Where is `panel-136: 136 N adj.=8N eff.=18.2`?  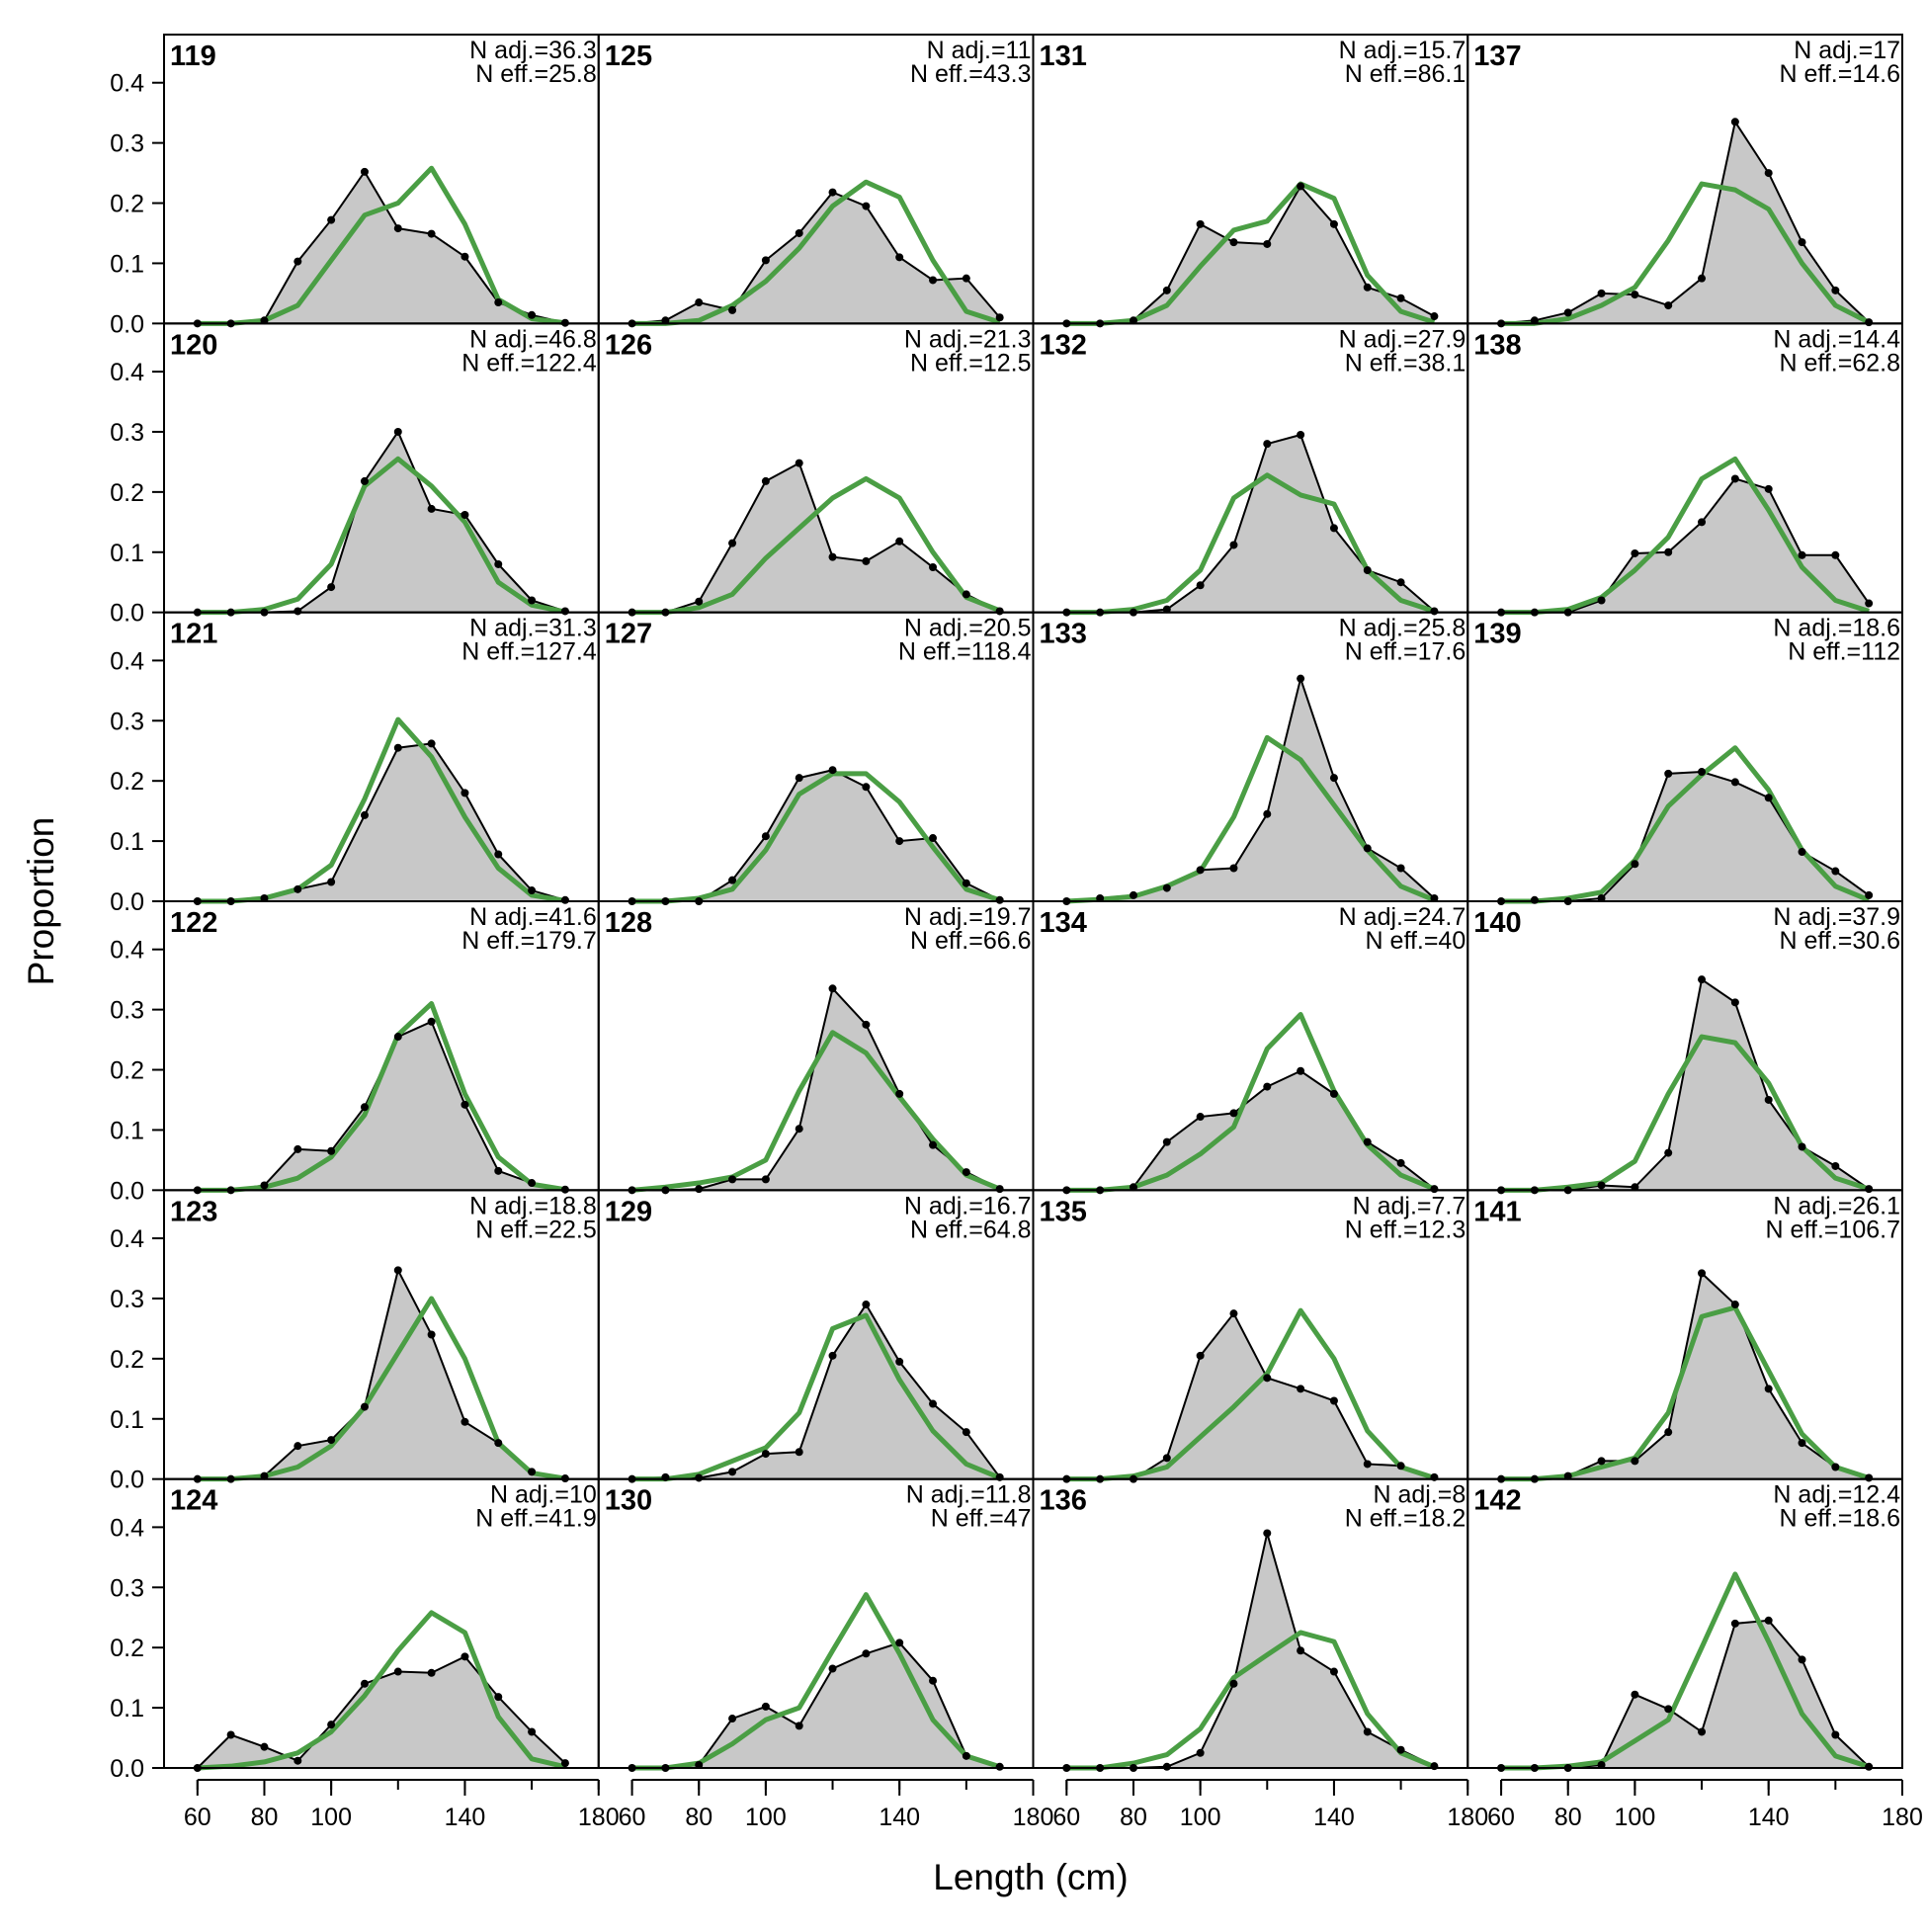 panel-136: 136 N adj.=8N eff.=18.2 is located at coordinates (1251, 1624).